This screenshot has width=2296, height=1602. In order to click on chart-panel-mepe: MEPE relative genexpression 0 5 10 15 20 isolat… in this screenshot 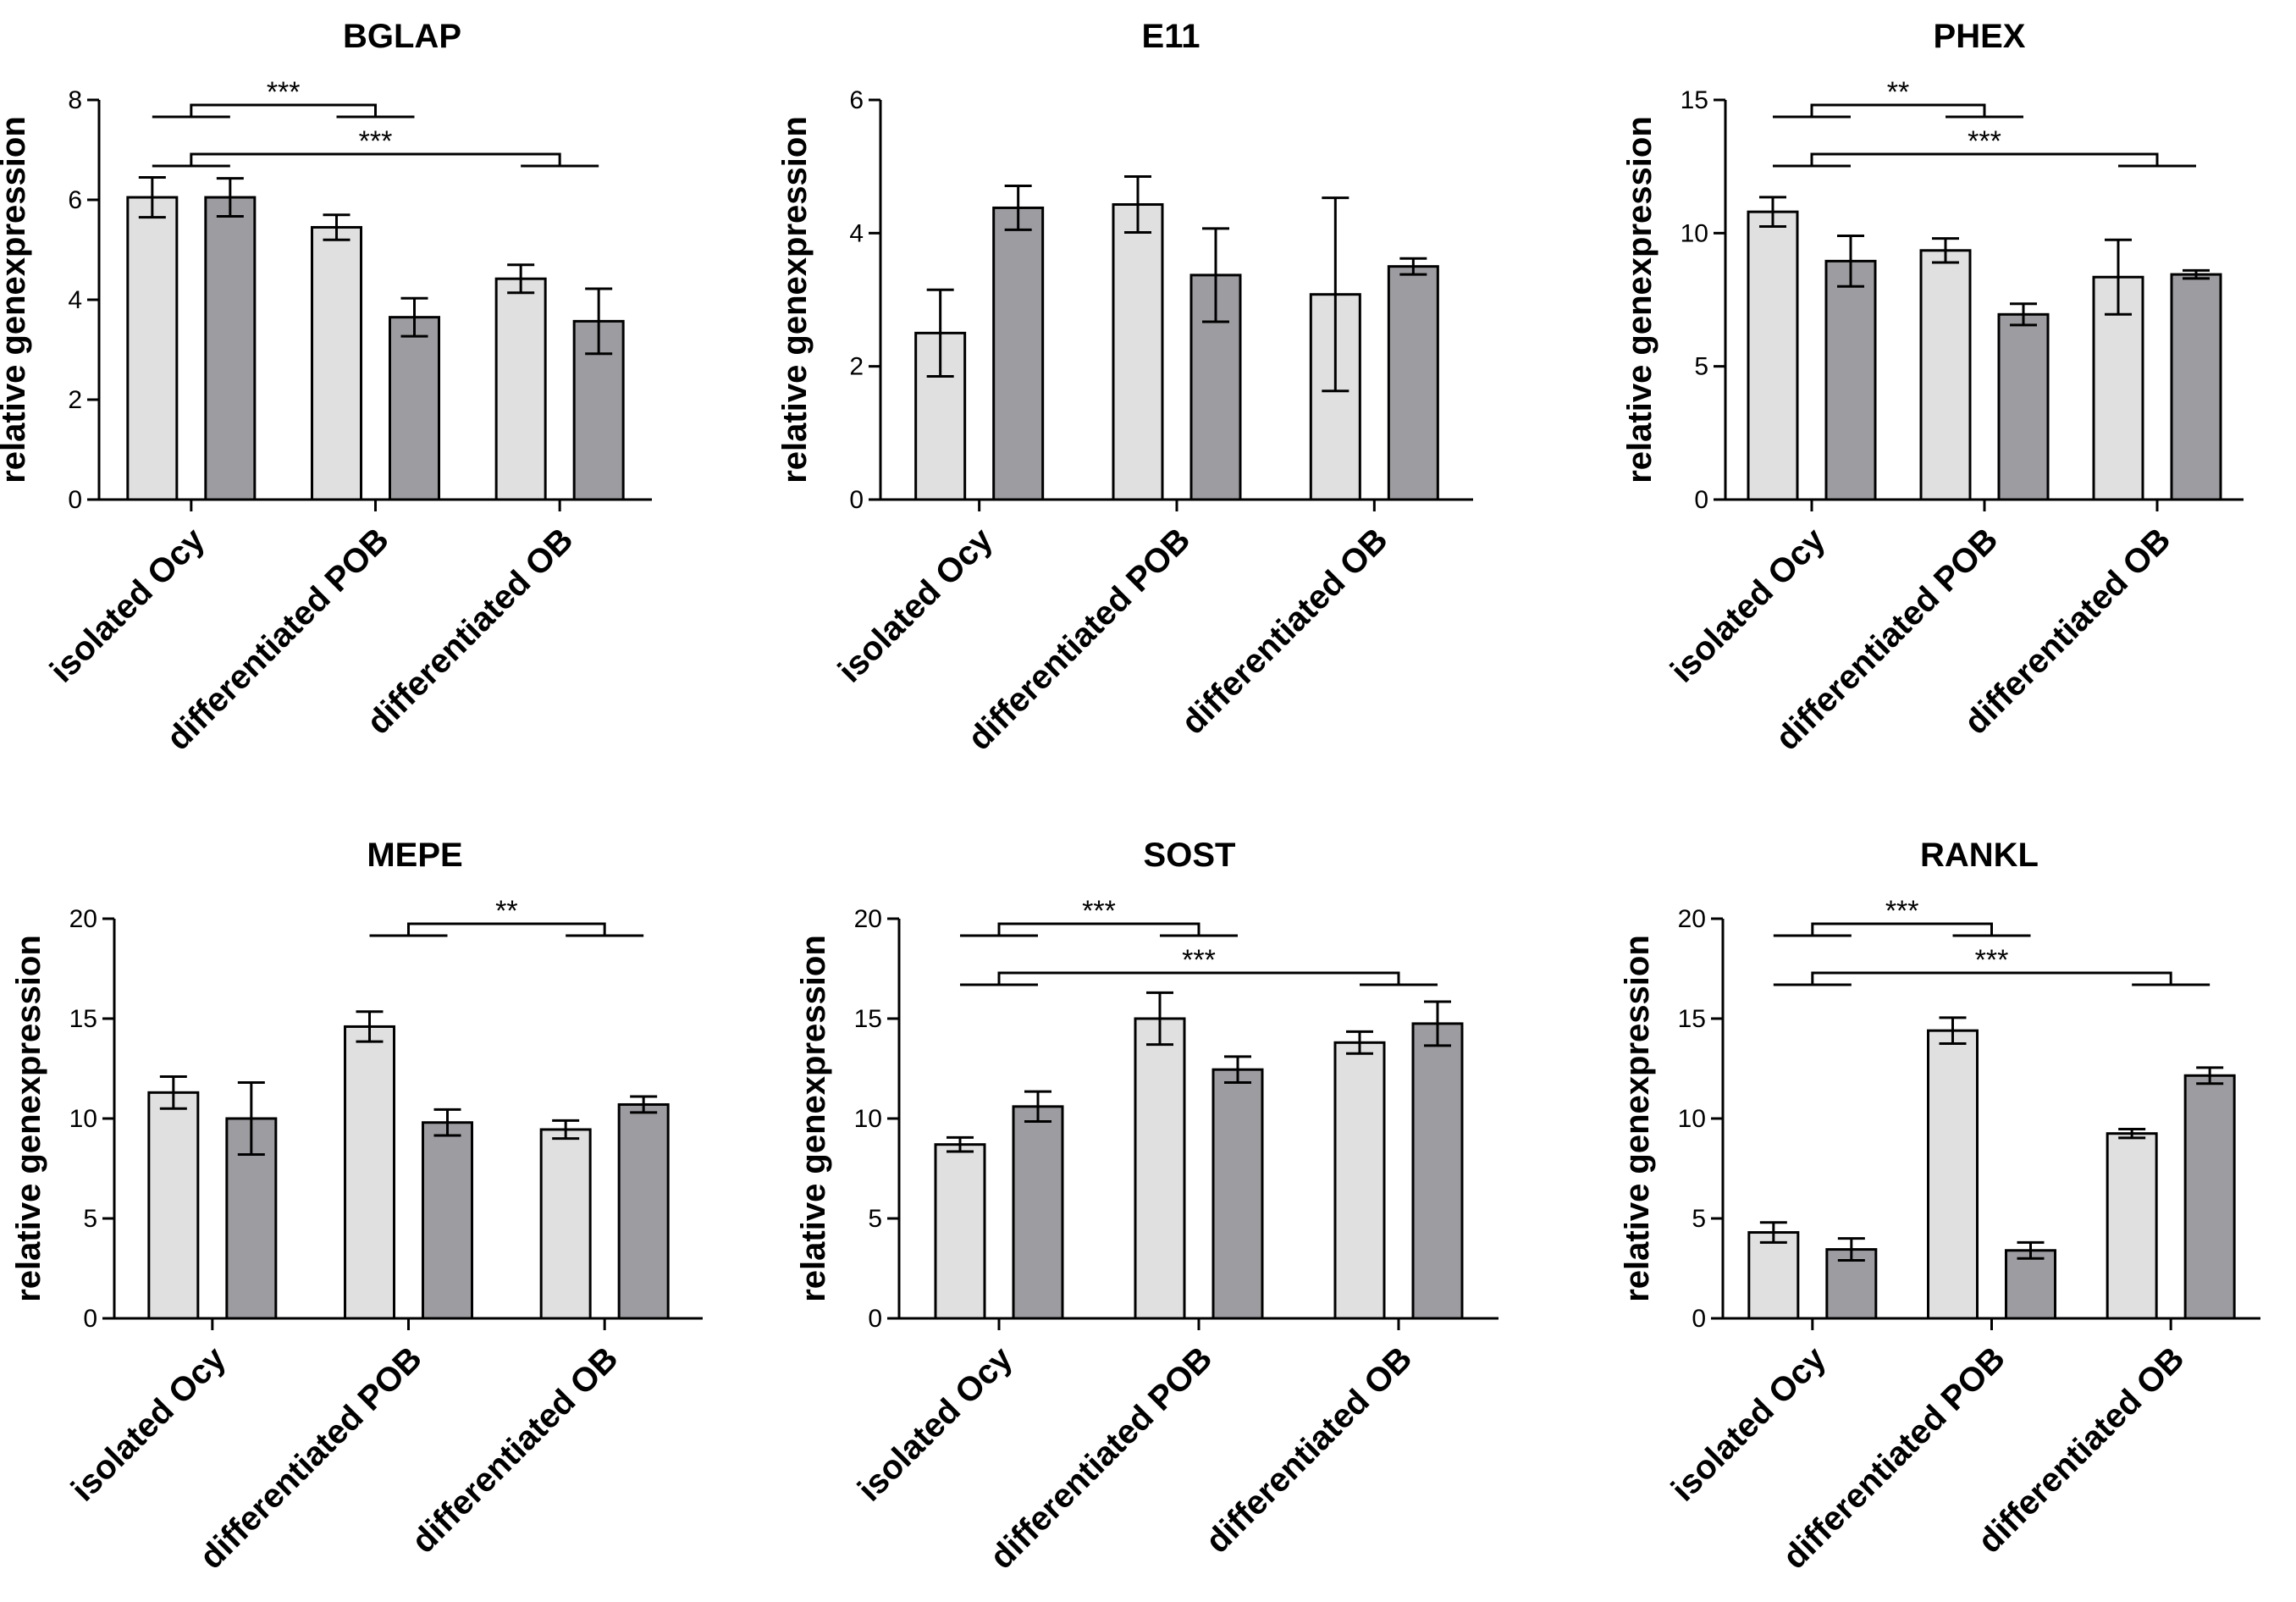, I will do `click(356, 1207)`.